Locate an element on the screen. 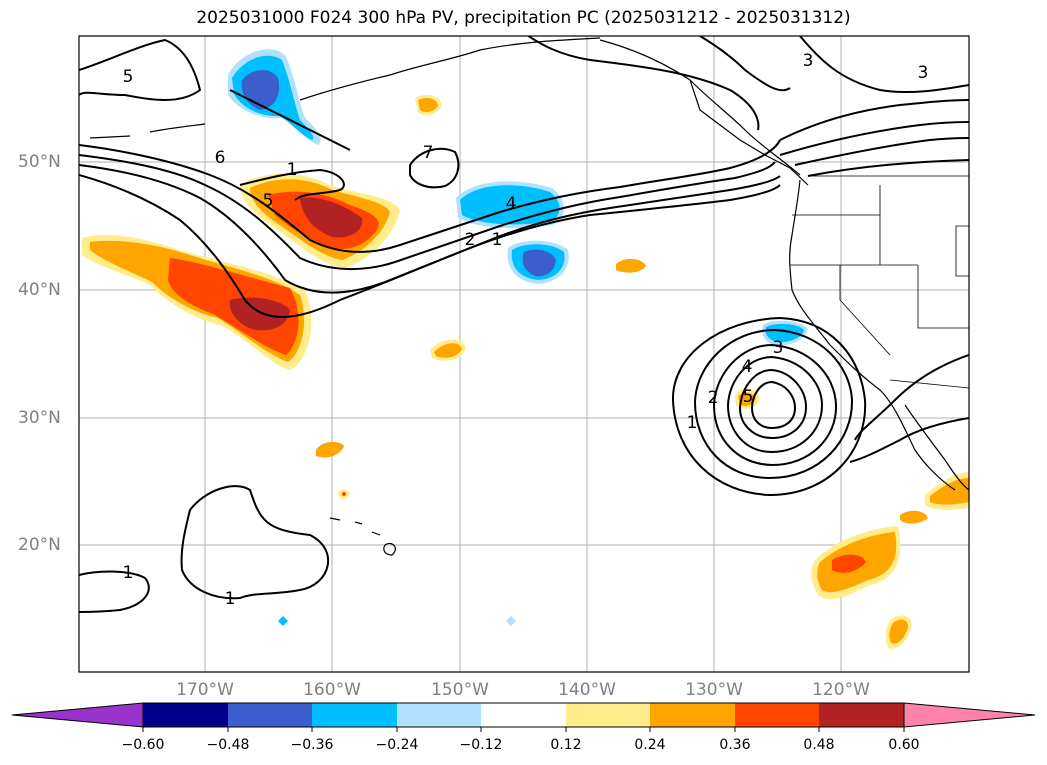 Image resolution: width=1047 pixels, height=765 pixels. colorbar-tick-label: −0.24 is located at coordinates (397, 745).